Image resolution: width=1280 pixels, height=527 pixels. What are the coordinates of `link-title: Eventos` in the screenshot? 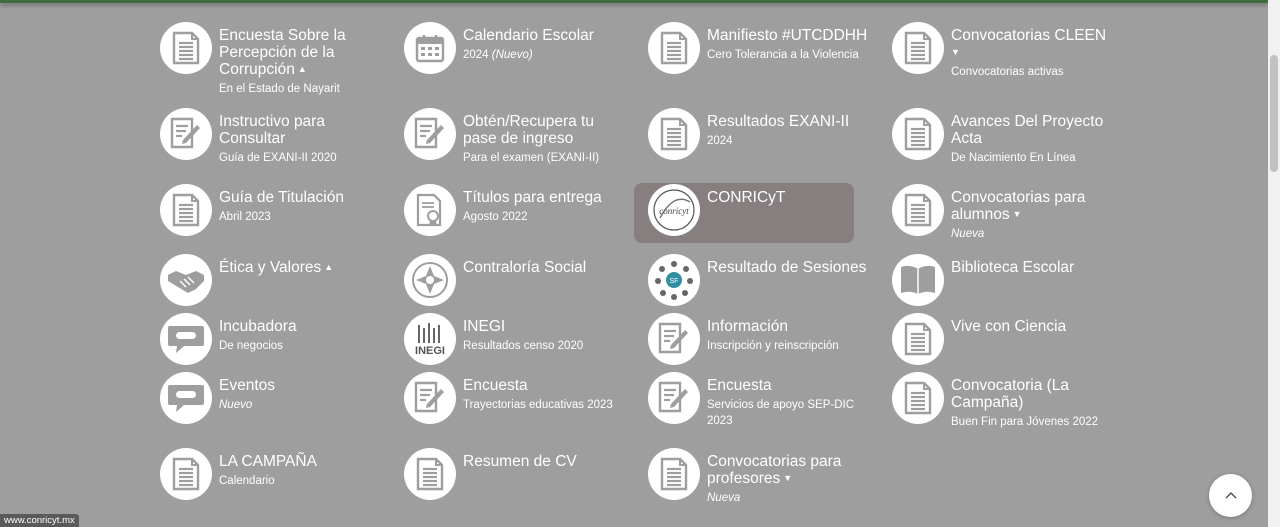 It's located at (247, 385).